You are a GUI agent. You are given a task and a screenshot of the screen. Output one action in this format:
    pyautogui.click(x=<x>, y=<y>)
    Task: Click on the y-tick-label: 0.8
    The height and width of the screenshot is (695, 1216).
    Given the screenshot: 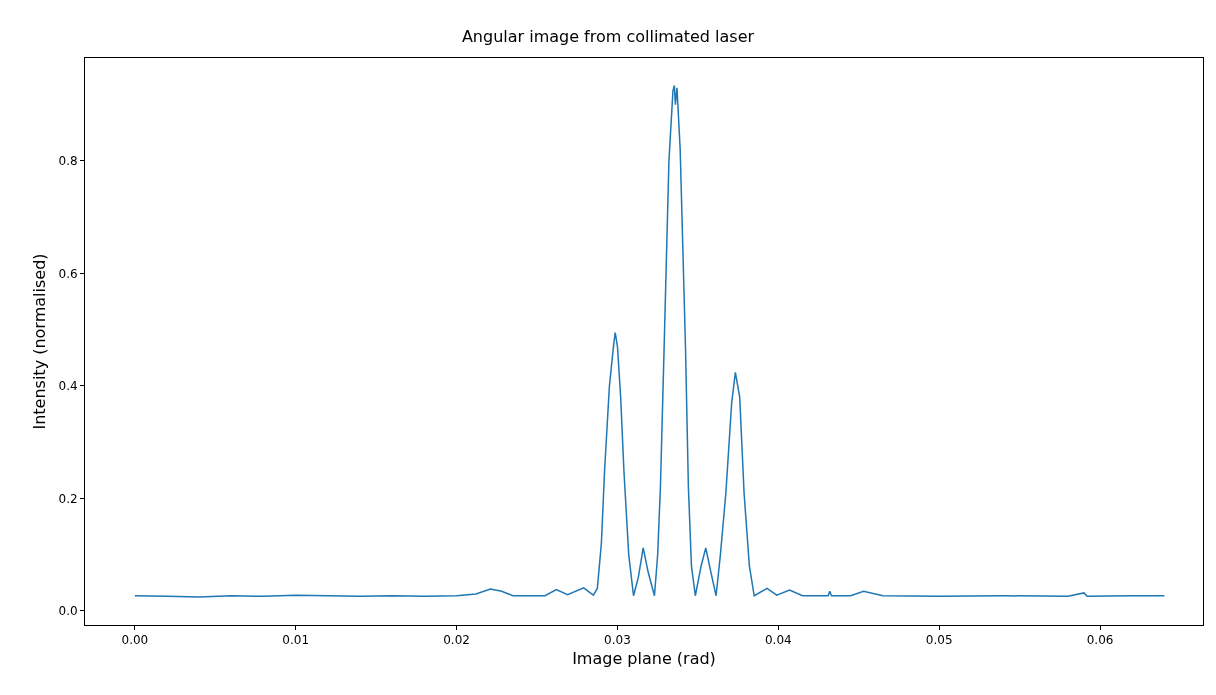 What is the action you would take?
    pyautogui.click(x=68, y=161)
    